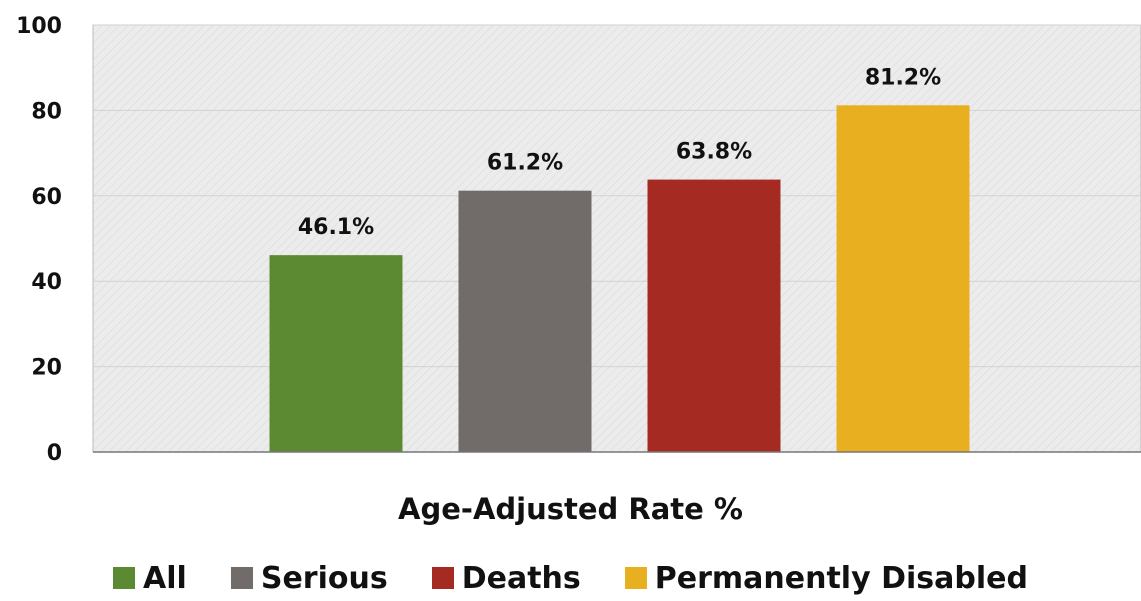  What do you see at coordinates (903, 278) in the screenshot?
I see `bar-permanently-disabled` at bounding box center [903, 278].